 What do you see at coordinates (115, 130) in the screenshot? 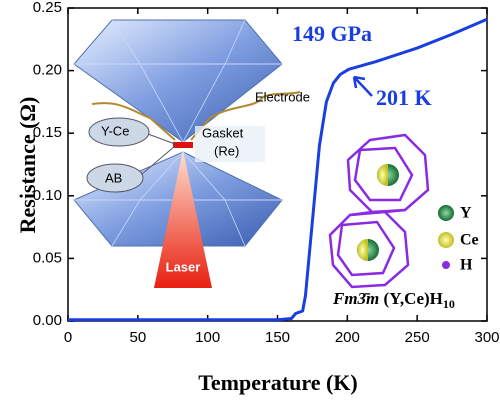
I see `inset-label: Y-Ce` at bounding box center [115, 130].